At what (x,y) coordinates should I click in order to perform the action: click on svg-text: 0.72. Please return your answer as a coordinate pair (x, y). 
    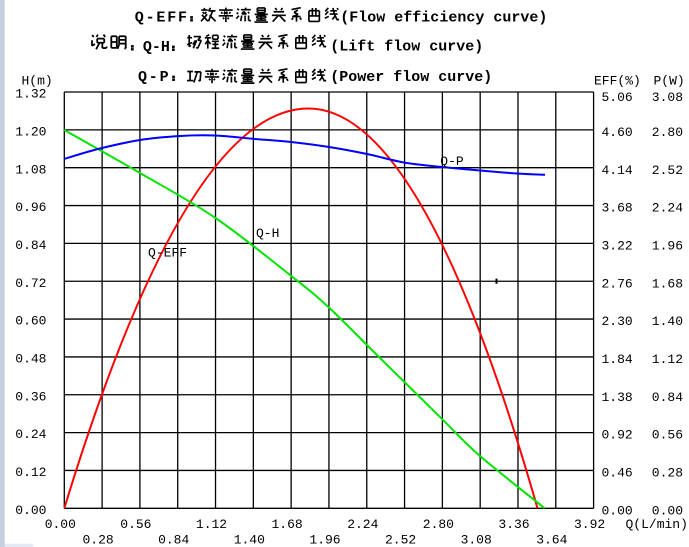
    Looking at the image, I should click on (30, 283).